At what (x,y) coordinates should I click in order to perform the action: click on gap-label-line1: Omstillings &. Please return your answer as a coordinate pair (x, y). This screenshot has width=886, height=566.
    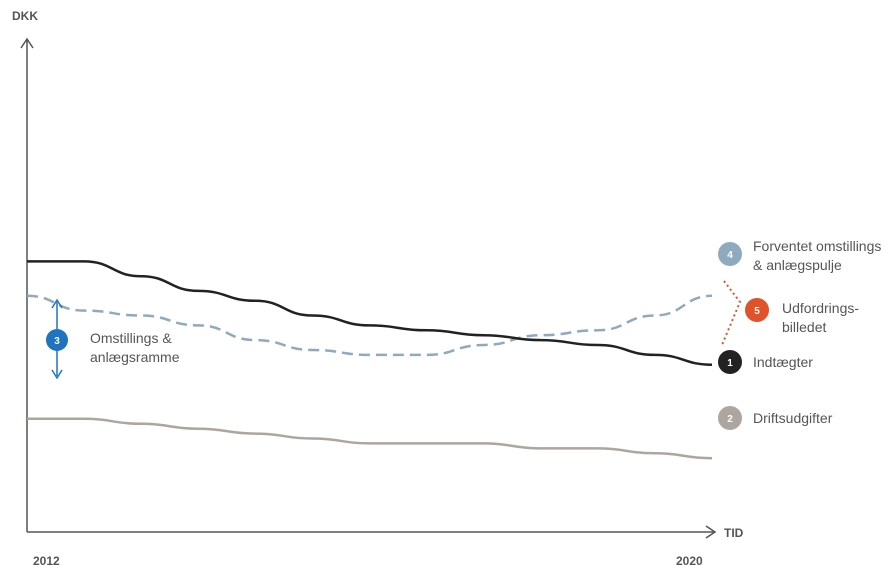
    Looking at the image, I should click on (131, 338).